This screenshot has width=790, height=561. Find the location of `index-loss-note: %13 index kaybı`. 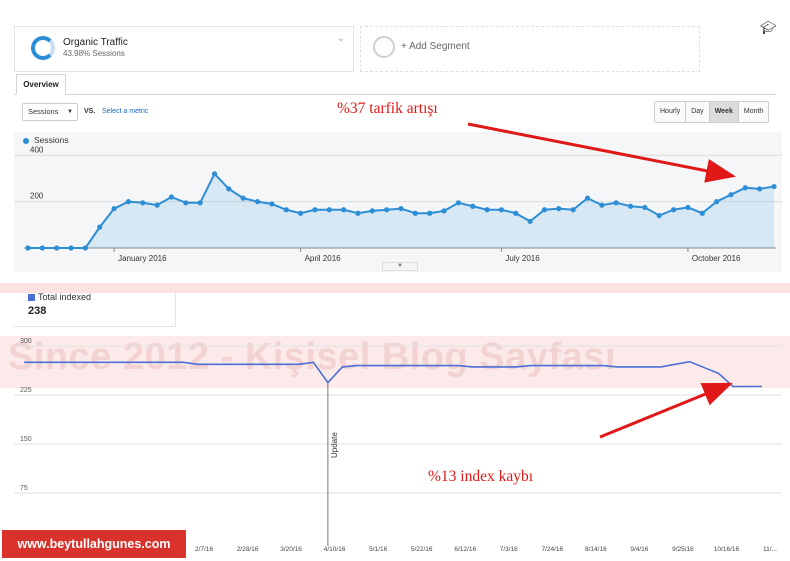

index-loss-note: %13 index kaybı is located at coordinates (481, 476).